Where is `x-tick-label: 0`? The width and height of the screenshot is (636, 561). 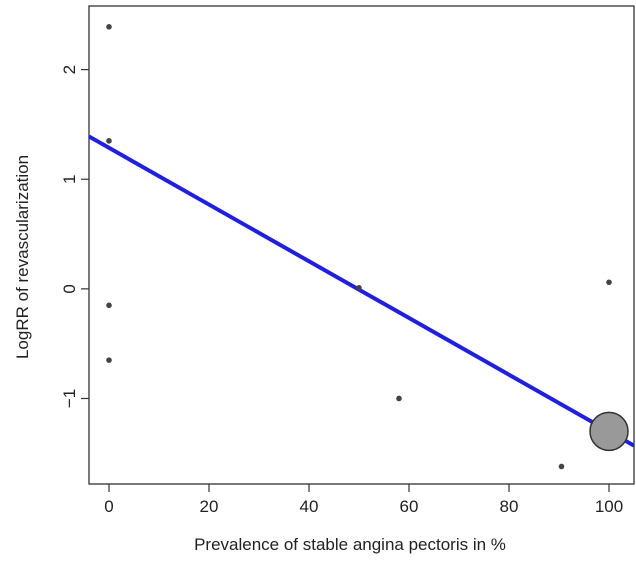
x-tick-label: 0 is located at coordinates (108, 506).